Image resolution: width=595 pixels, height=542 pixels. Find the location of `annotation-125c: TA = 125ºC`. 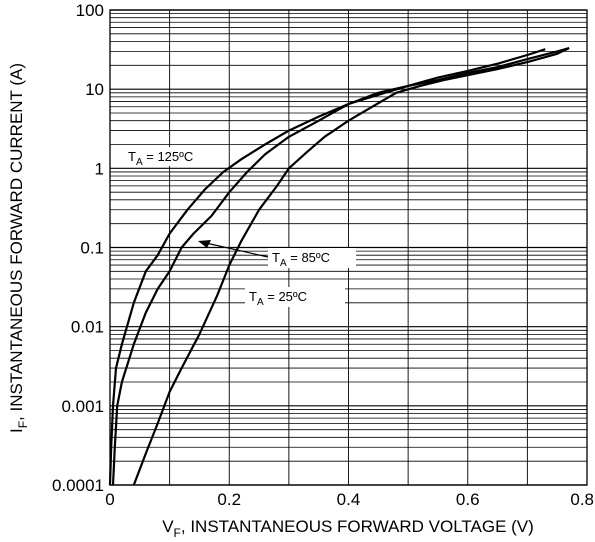

annotation-125c: TA = 125ºC is located at coordinates (171, 157).